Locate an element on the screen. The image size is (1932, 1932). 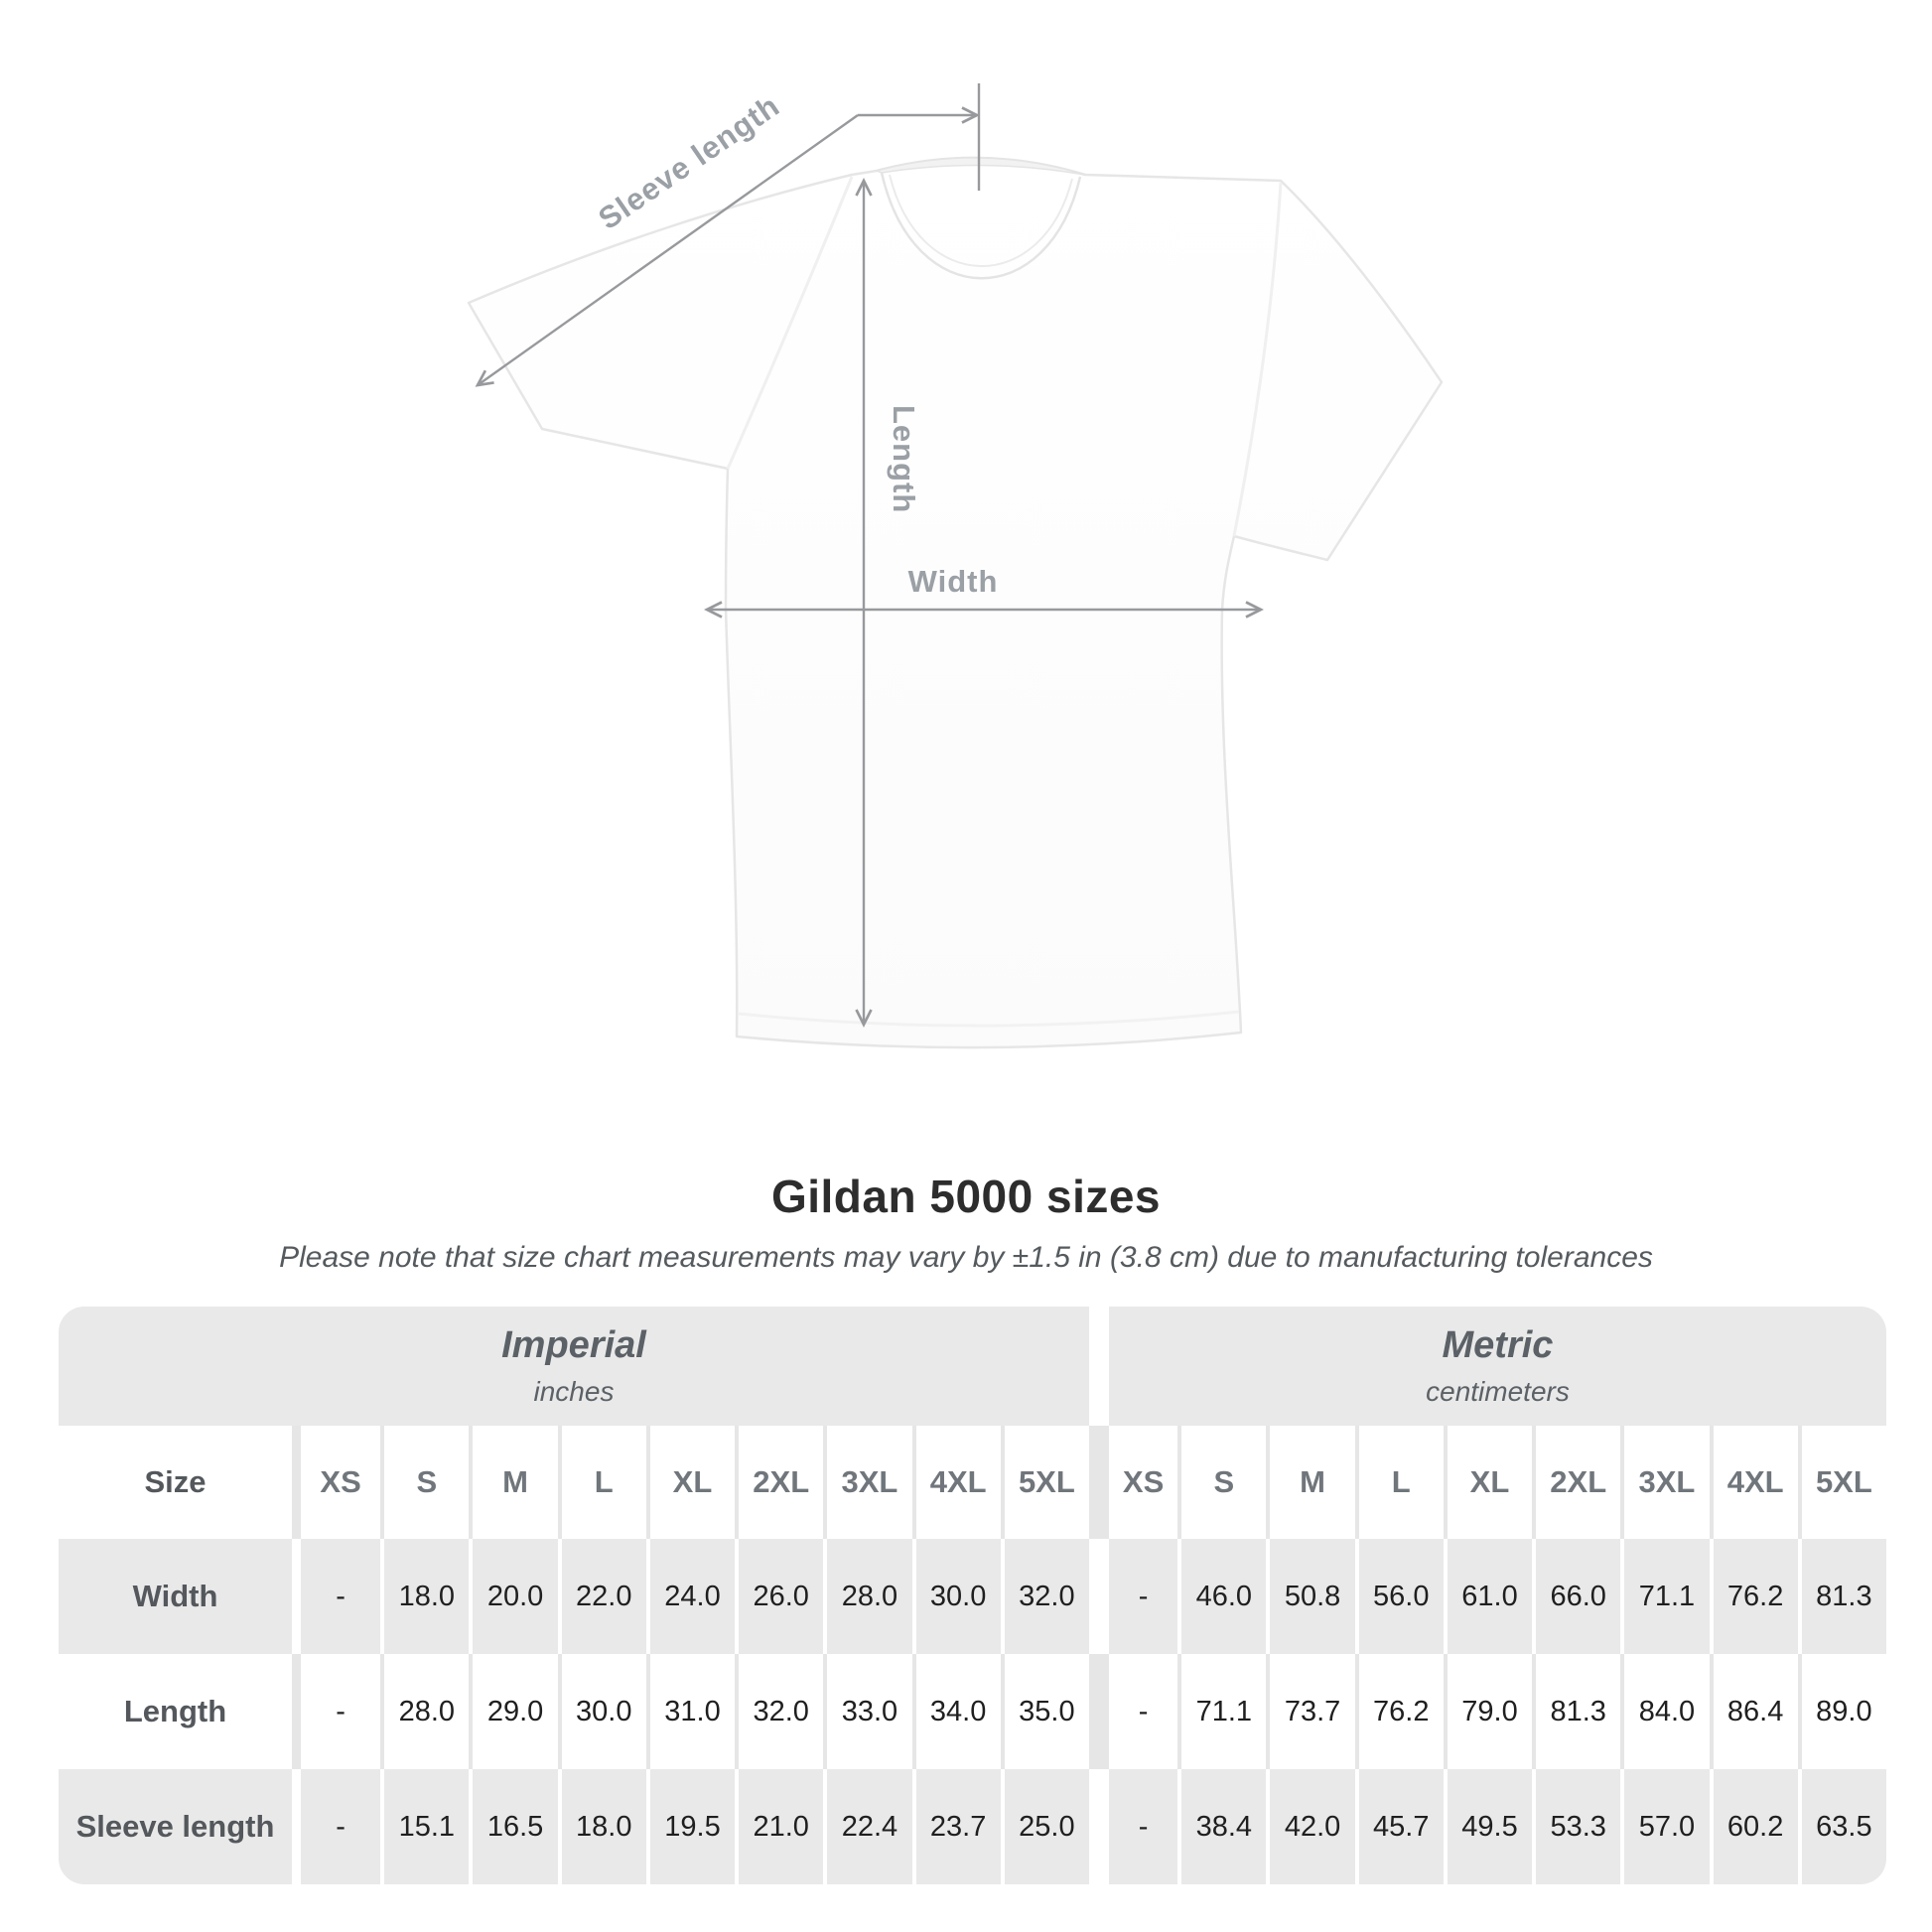
size-header-imperial: 4XL is located at coordinates (956, 1483).